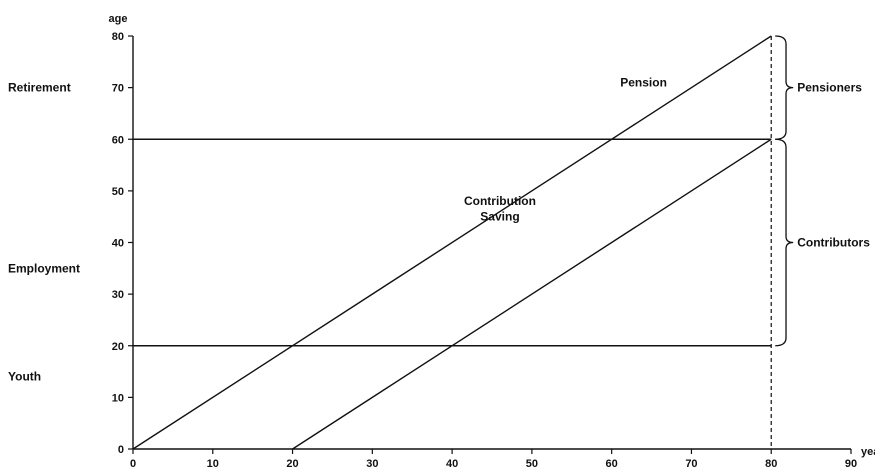 This screenshot has width=875, height=476. What do you see at coordinates (452, 464) in the screenshot?
I see `x-tick-label: 40` at bounding box center [452, 464].